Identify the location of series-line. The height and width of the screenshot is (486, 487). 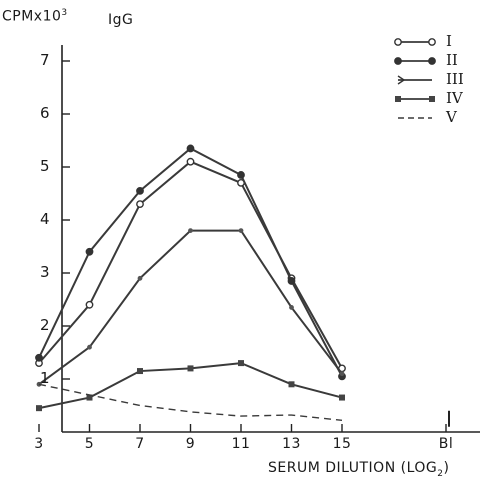
(190, 402).